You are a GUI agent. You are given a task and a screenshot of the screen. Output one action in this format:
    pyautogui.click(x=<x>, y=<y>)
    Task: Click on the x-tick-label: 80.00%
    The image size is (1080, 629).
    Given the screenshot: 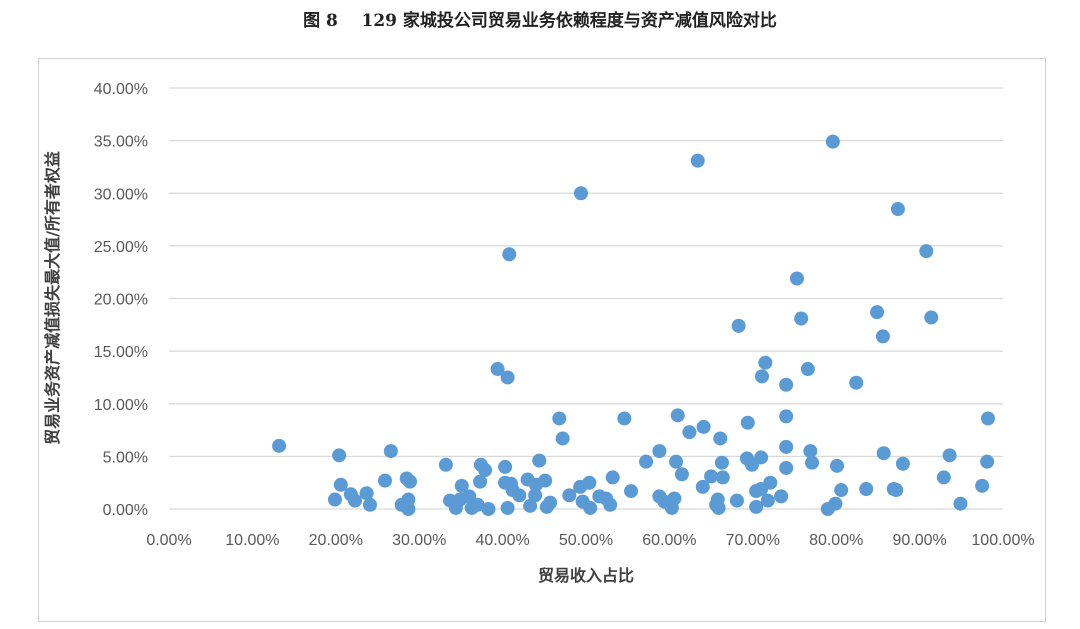 What is the action you would take?
    pyautogui.click(x=836, y=540)
    